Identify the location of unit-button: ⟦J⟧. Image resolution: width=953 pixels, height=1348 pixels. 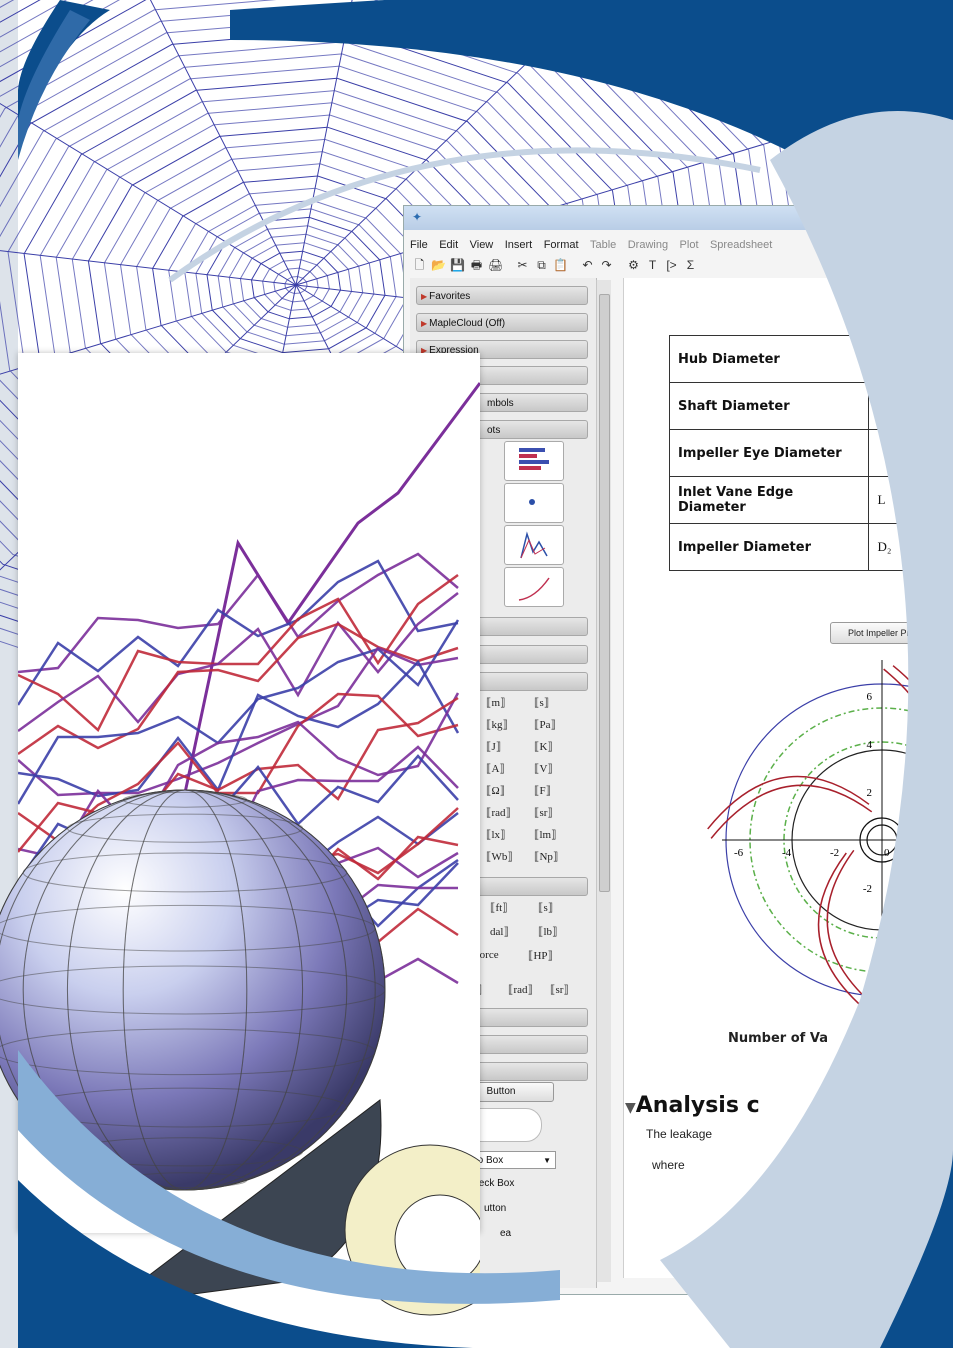
(494, 747).